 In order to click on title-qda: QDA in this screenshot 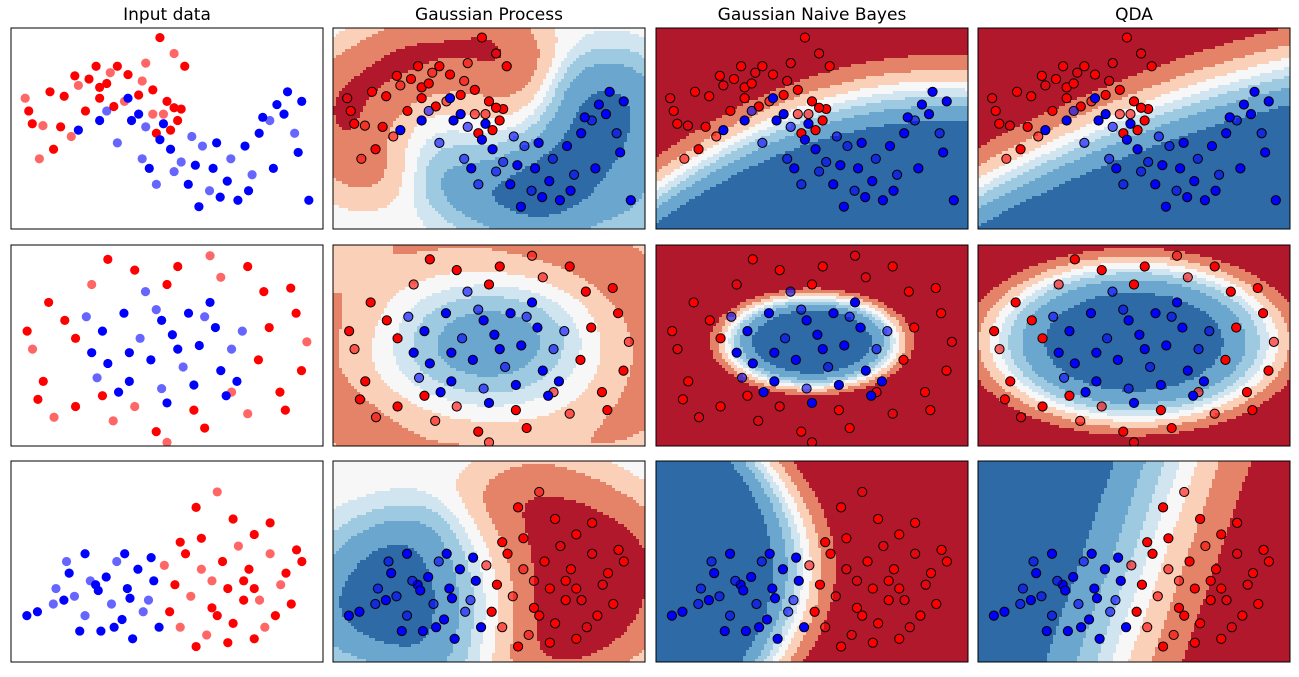, I will do `click(1134, 15)`.